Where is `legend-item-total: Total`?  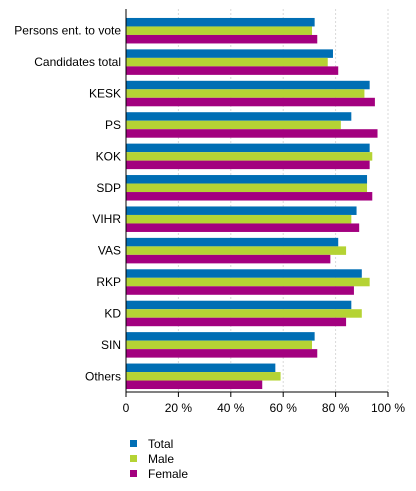 legend-item-total: Total is located at coordinates (159, 443).